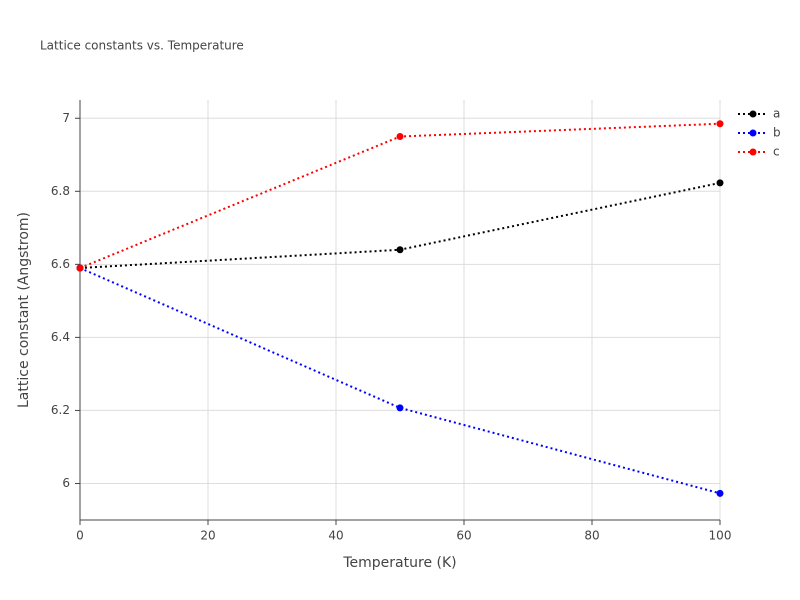 This screenshot has height=600, width=800. Describe the element at coordinates (60, 410) in the screenshot. I see `y-tick-label: 6.2` at that location.